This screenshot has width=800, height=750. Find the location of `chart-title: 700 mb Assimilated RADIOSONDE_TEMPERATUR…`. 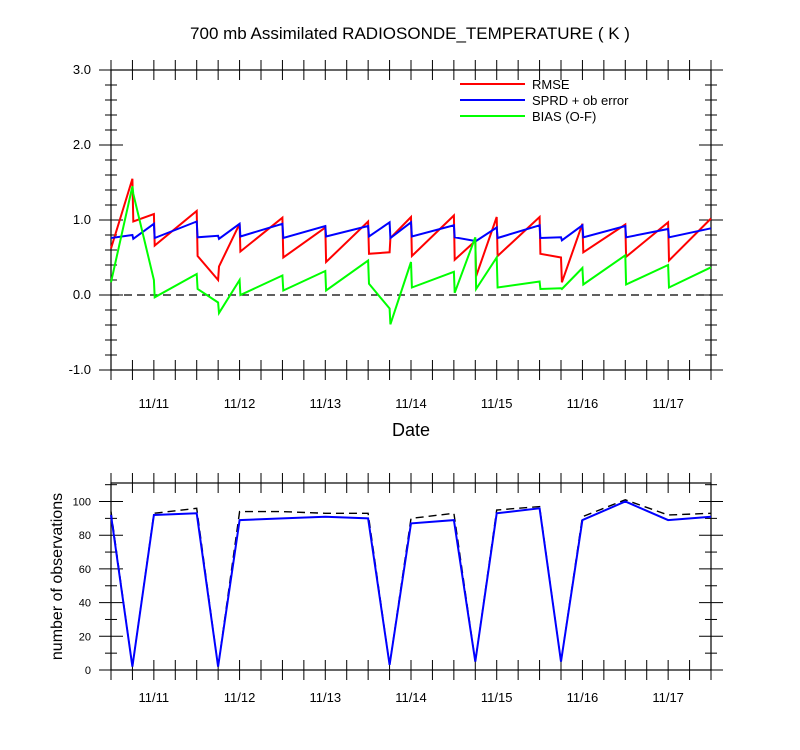

chart-title: 700 mb Assimilated RADIOSONDE_TEMPERATUR… is located at coordinates (410, 33).